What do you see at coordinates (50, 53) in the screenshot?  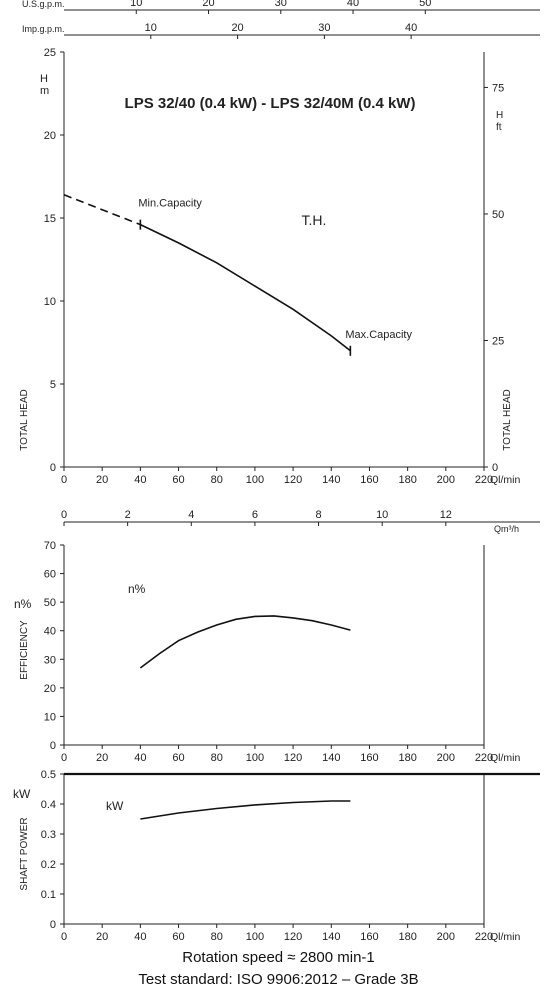 I see `y-tick-label: 25` at bounding box center [50, 53].